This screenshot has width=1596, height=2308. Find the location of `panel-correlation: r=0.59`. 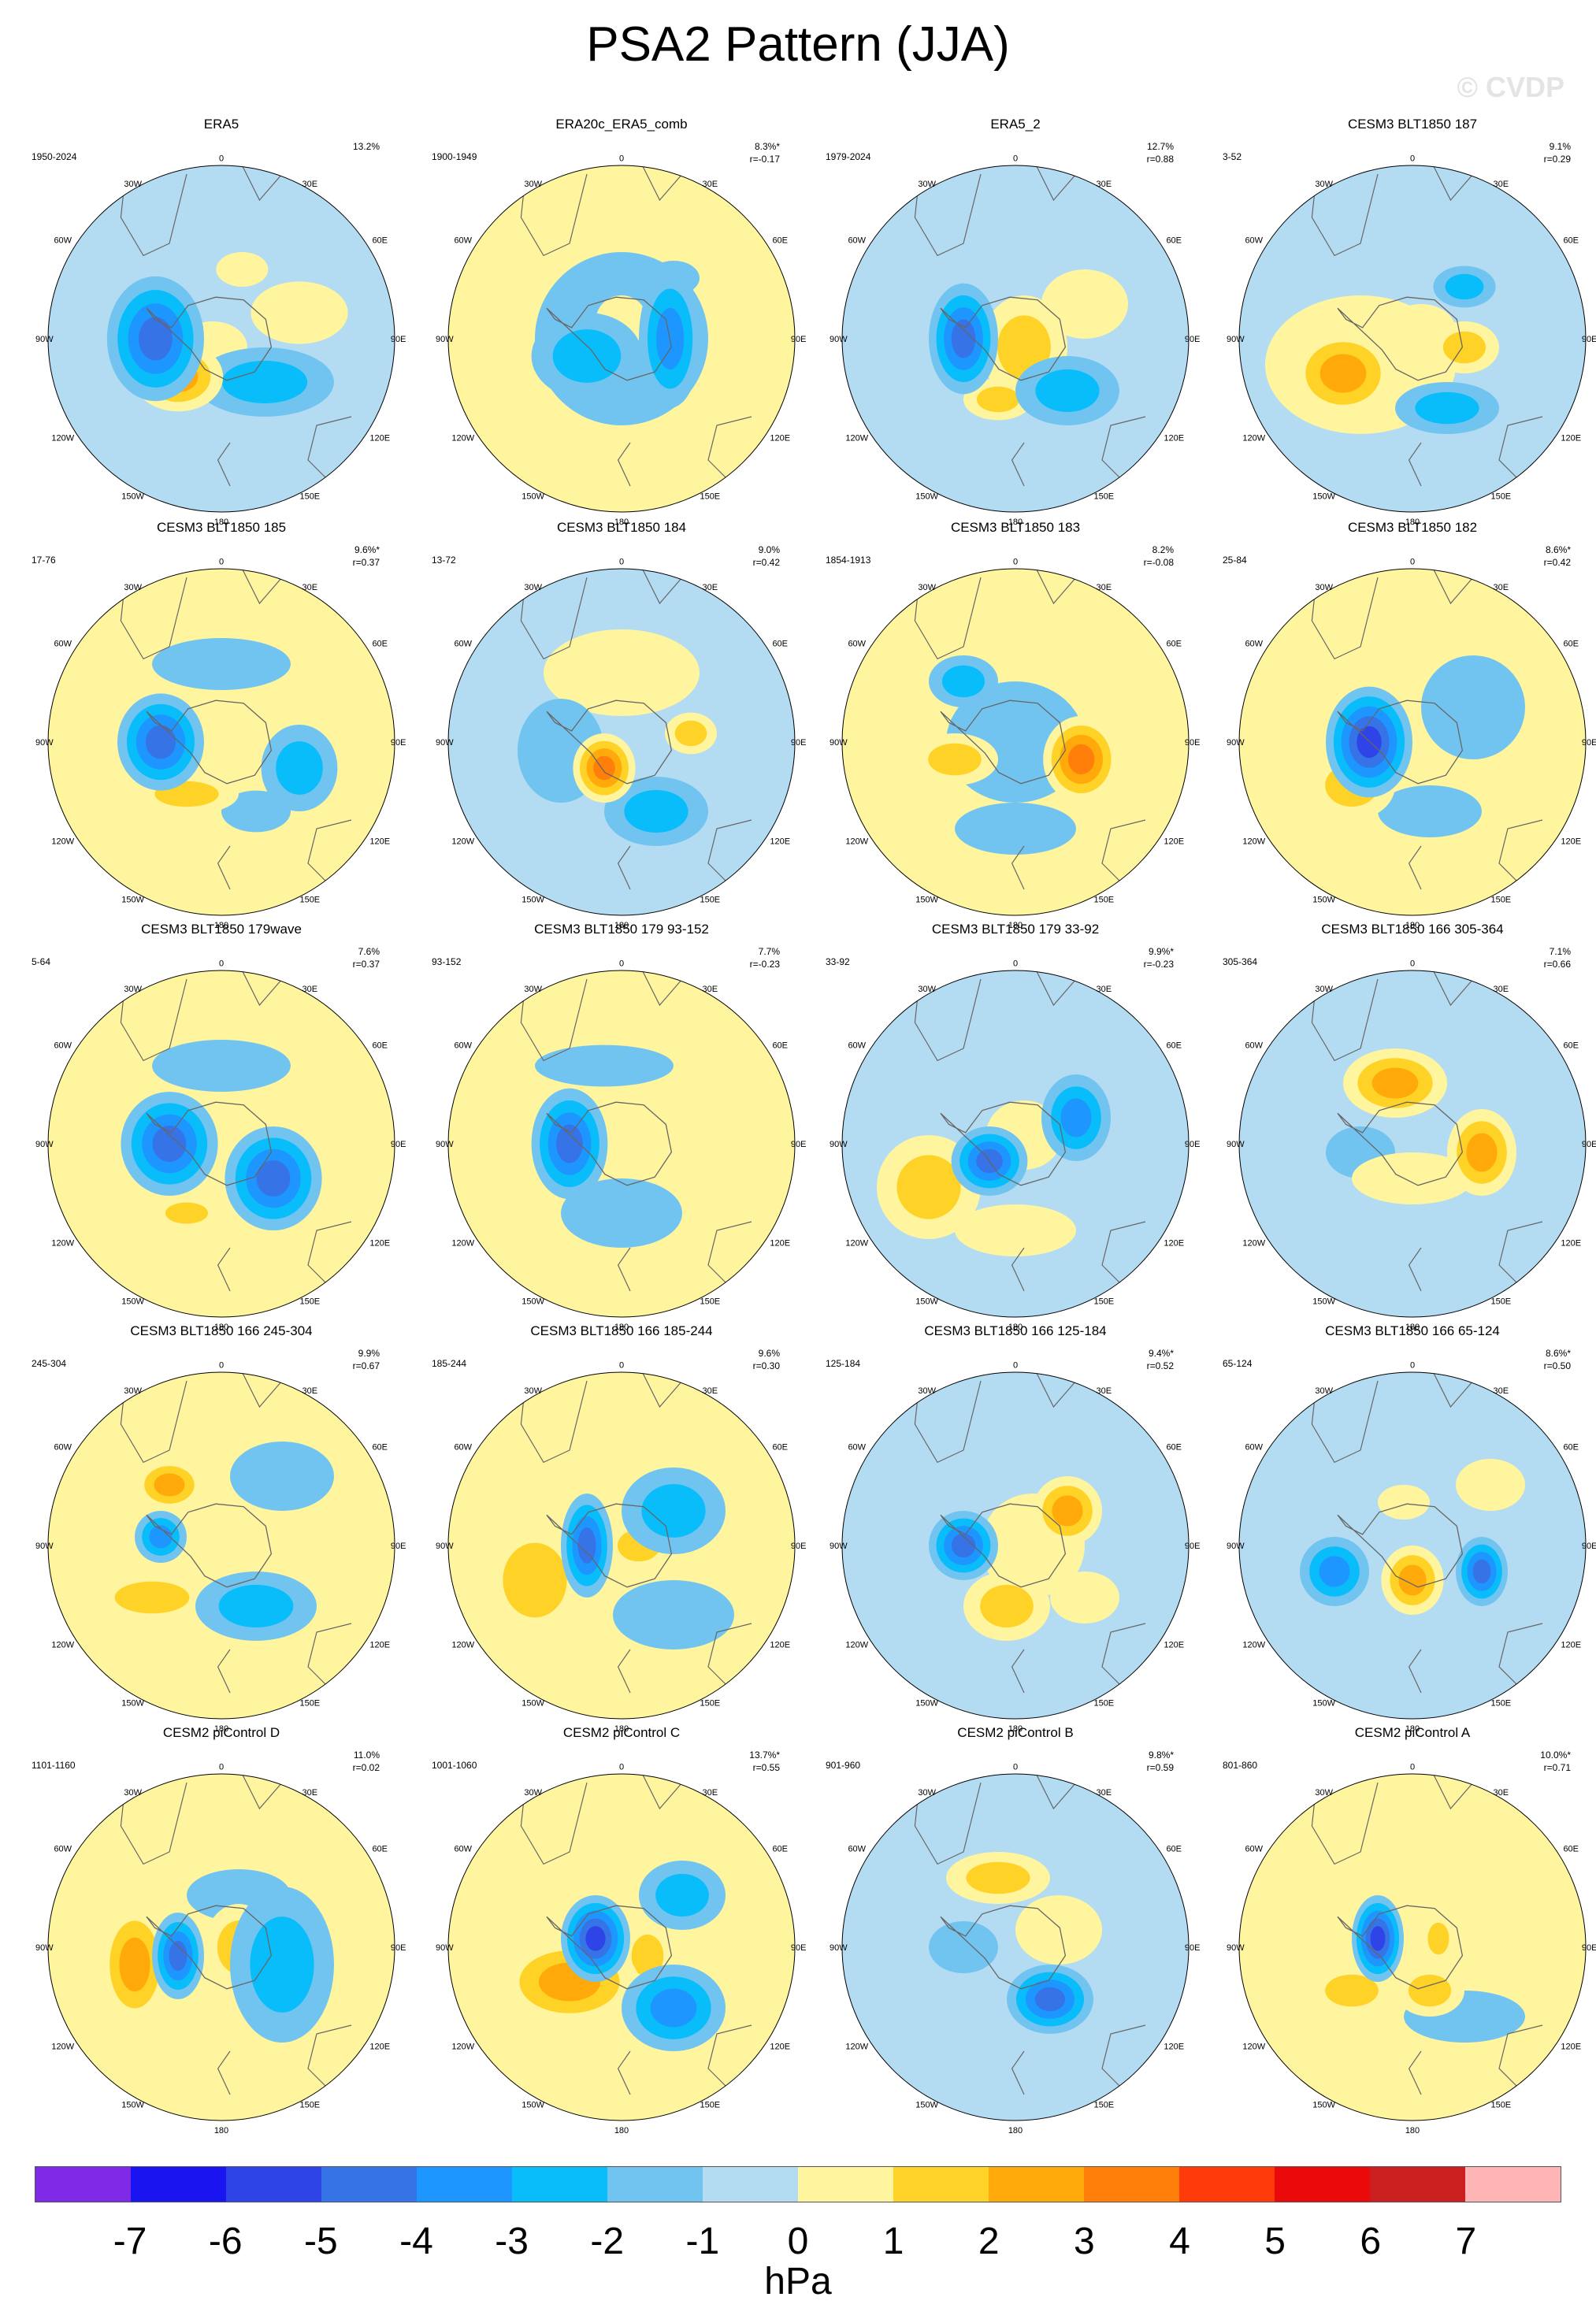

panel-correlation: r=0.59 is located at coordinates (1160, 1767).